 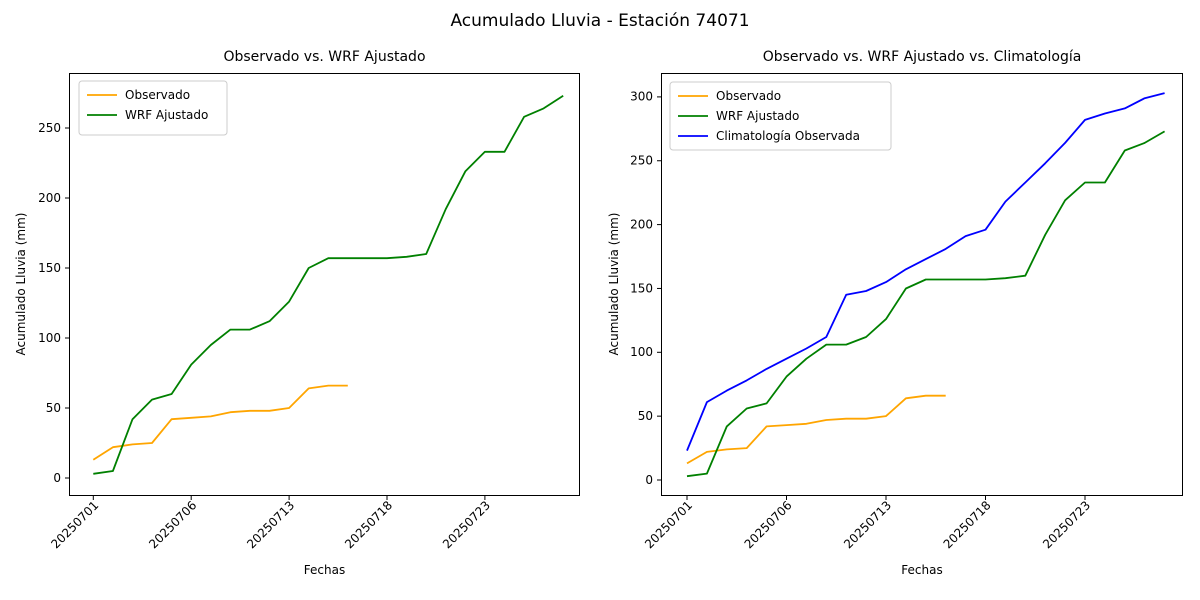 What do you see at coordinates (600, 21) in the screenshot?
I see `figure-title: Acumulado Lluvia - Estación 74071` at bounding box center [600, 21].